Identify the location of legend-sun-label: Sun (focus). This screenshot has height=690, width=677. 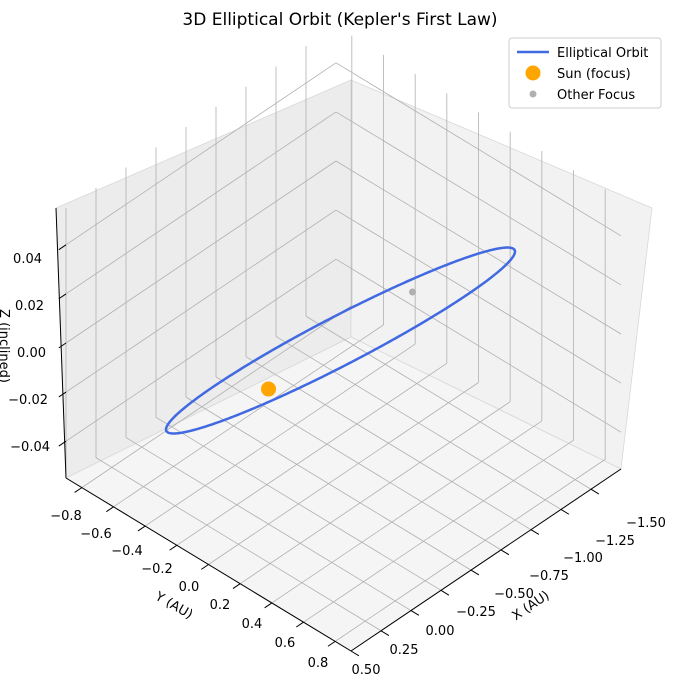
(594, 74).